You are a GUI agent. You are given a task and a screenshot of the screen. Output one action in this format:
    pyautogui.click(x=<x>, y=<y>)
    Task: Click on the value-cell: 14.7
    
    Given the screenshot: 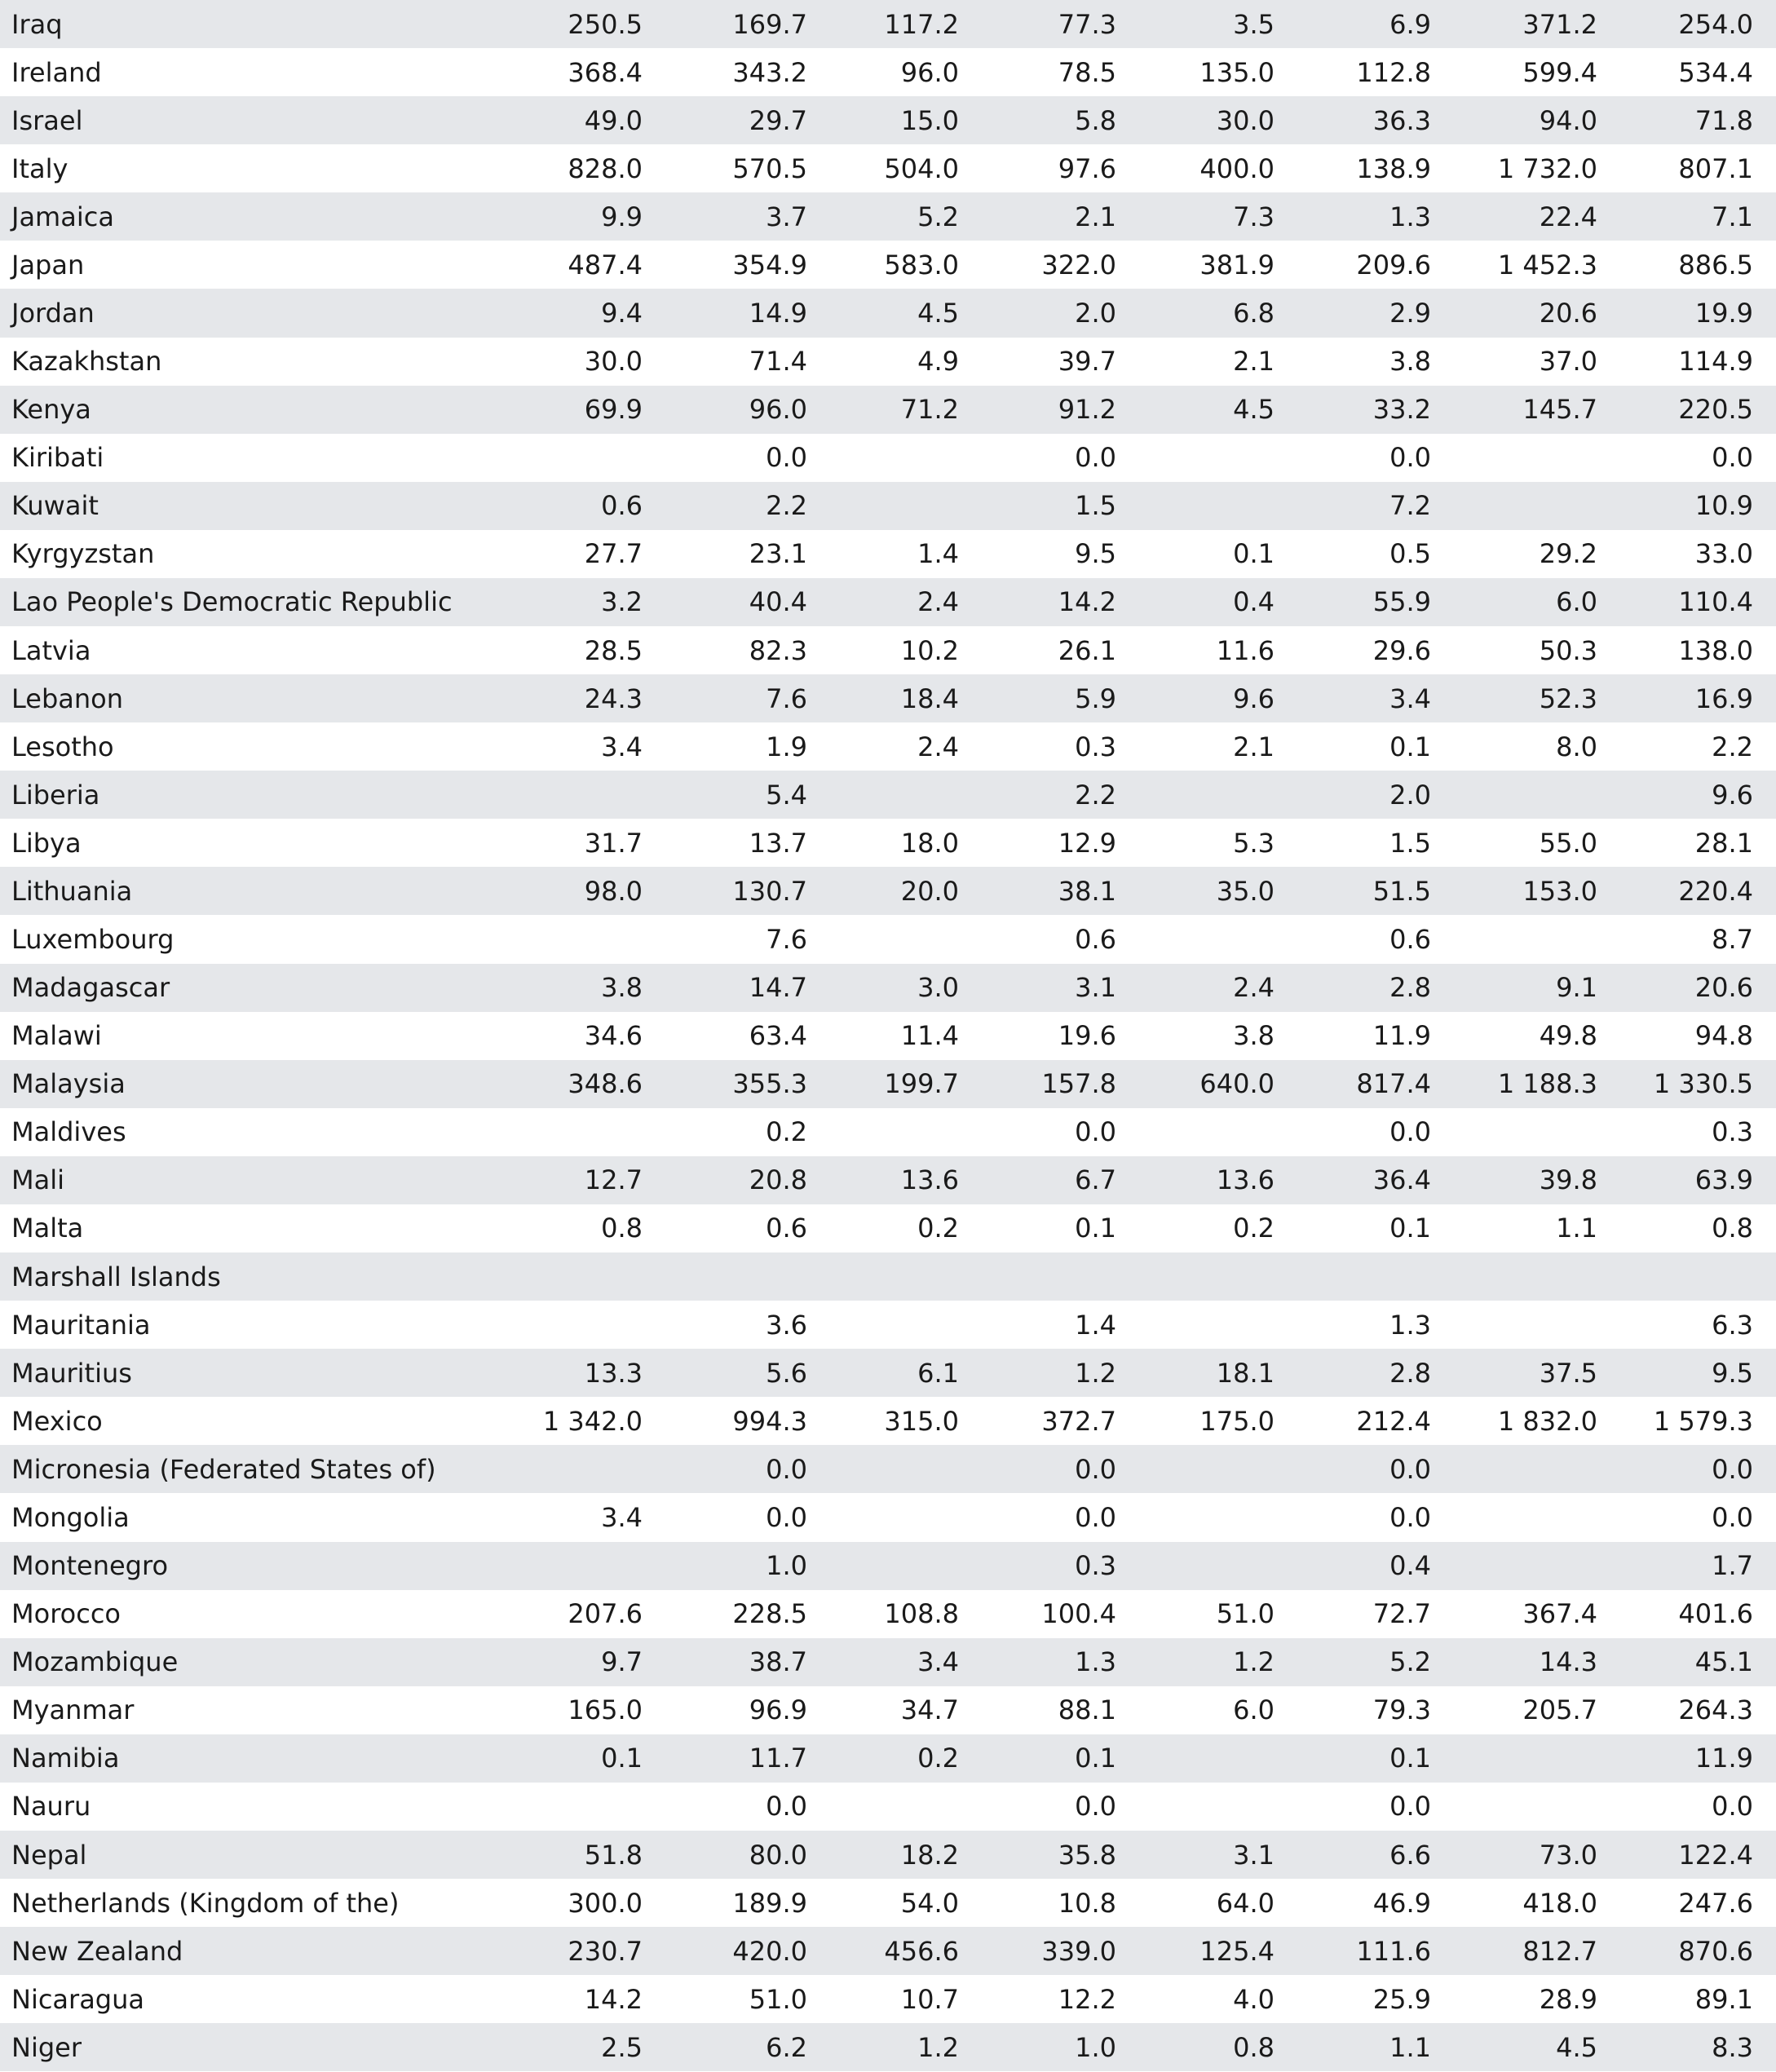 What is the action you would take?
    pyautogui.click(x=778, y=988)
    